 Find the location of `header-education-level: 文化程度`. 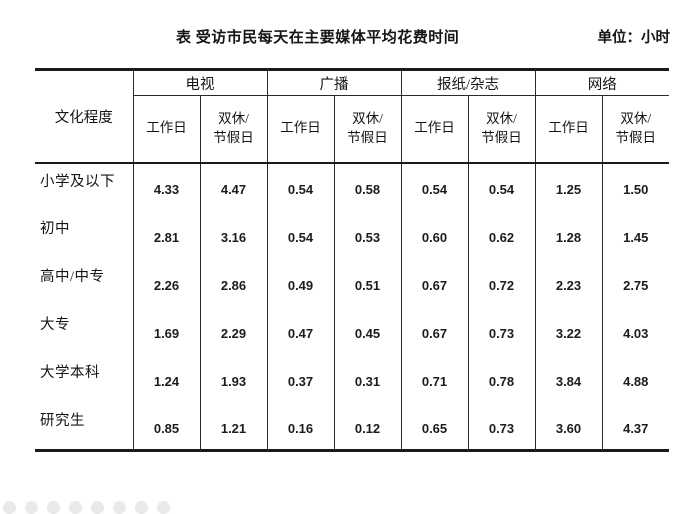

header-education-level: 文化程度 is located at coordinates (84, 116).